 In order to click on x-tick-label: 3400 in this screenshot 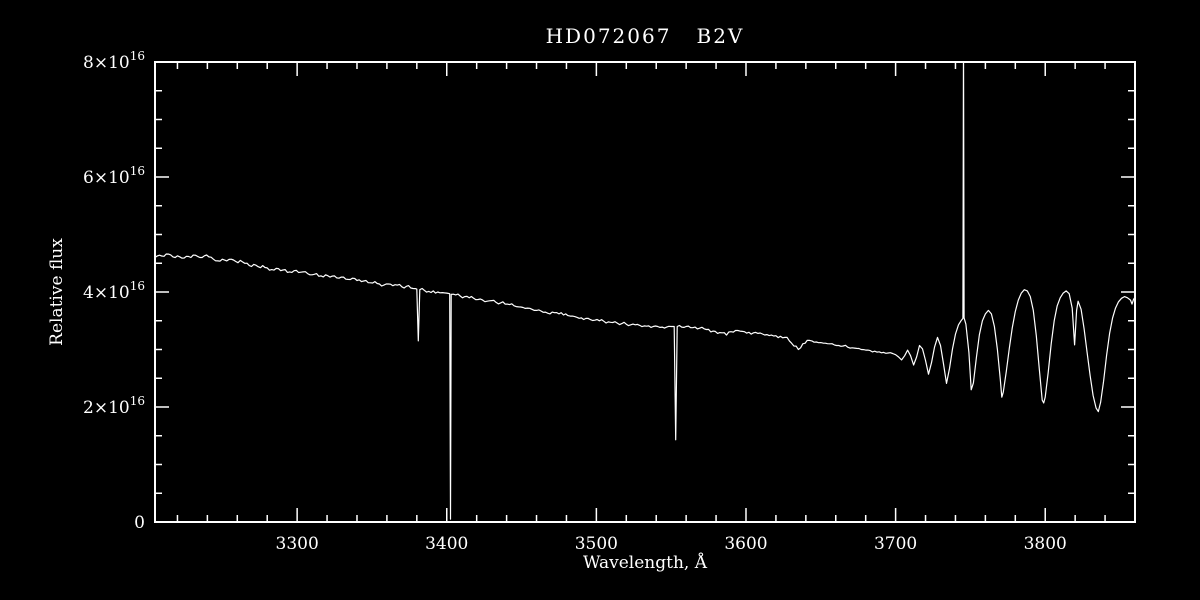, I will do `click(446, 544)`.